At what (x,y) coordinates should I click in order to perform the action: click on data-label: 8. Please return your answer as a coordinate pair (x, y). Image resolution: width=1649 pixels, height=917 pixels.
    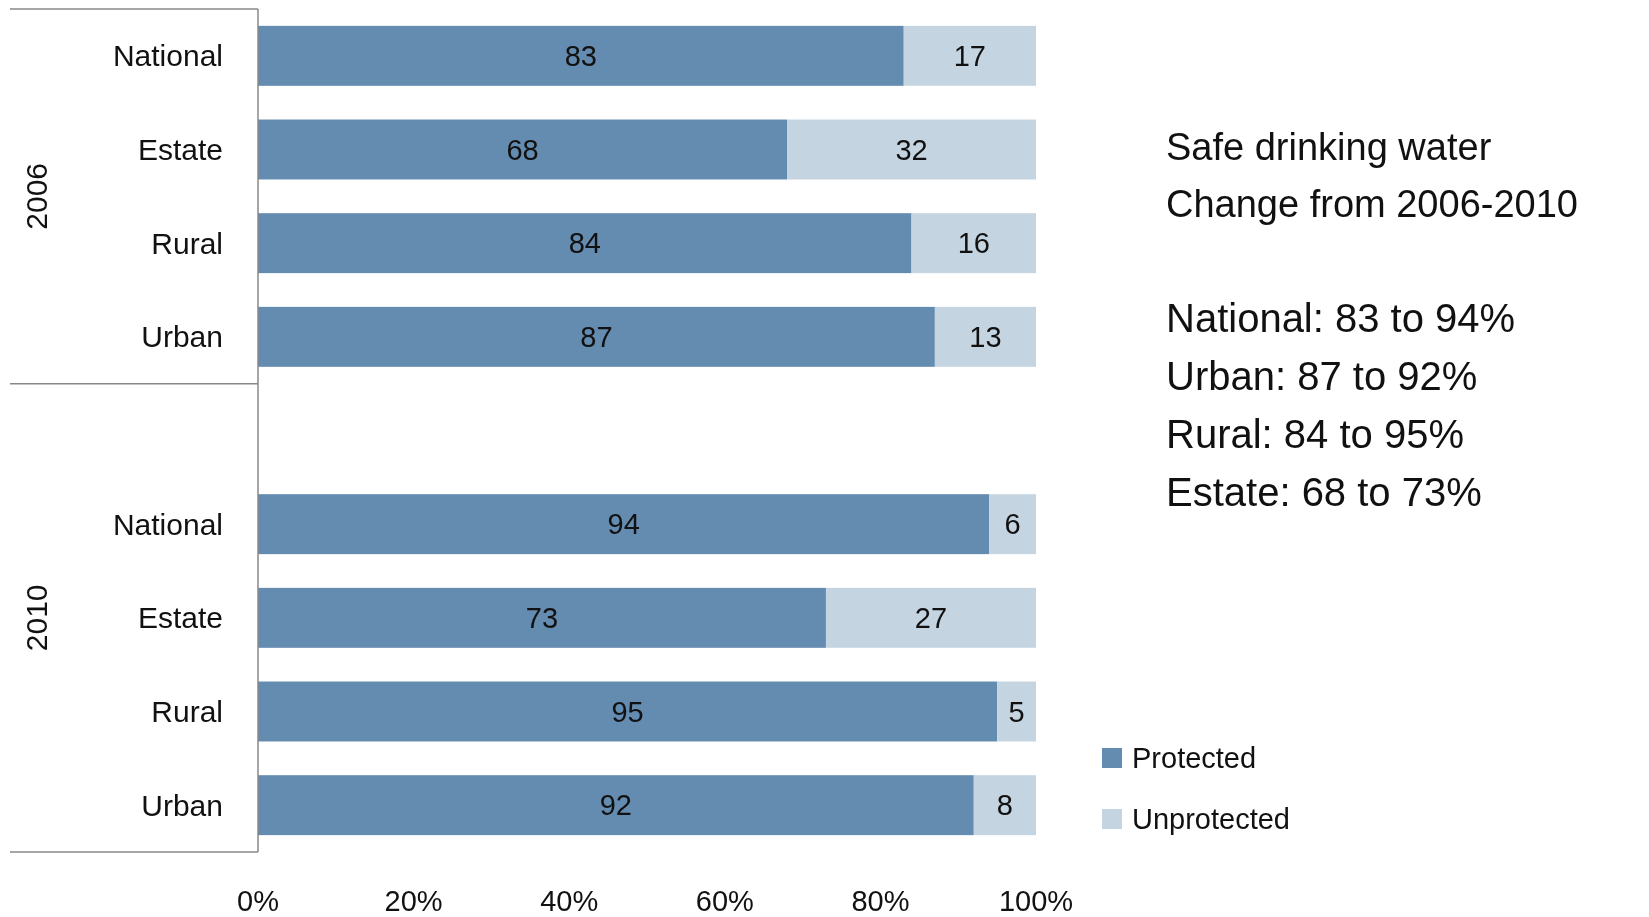
    Looking at the image, I should click on (1004, 805).